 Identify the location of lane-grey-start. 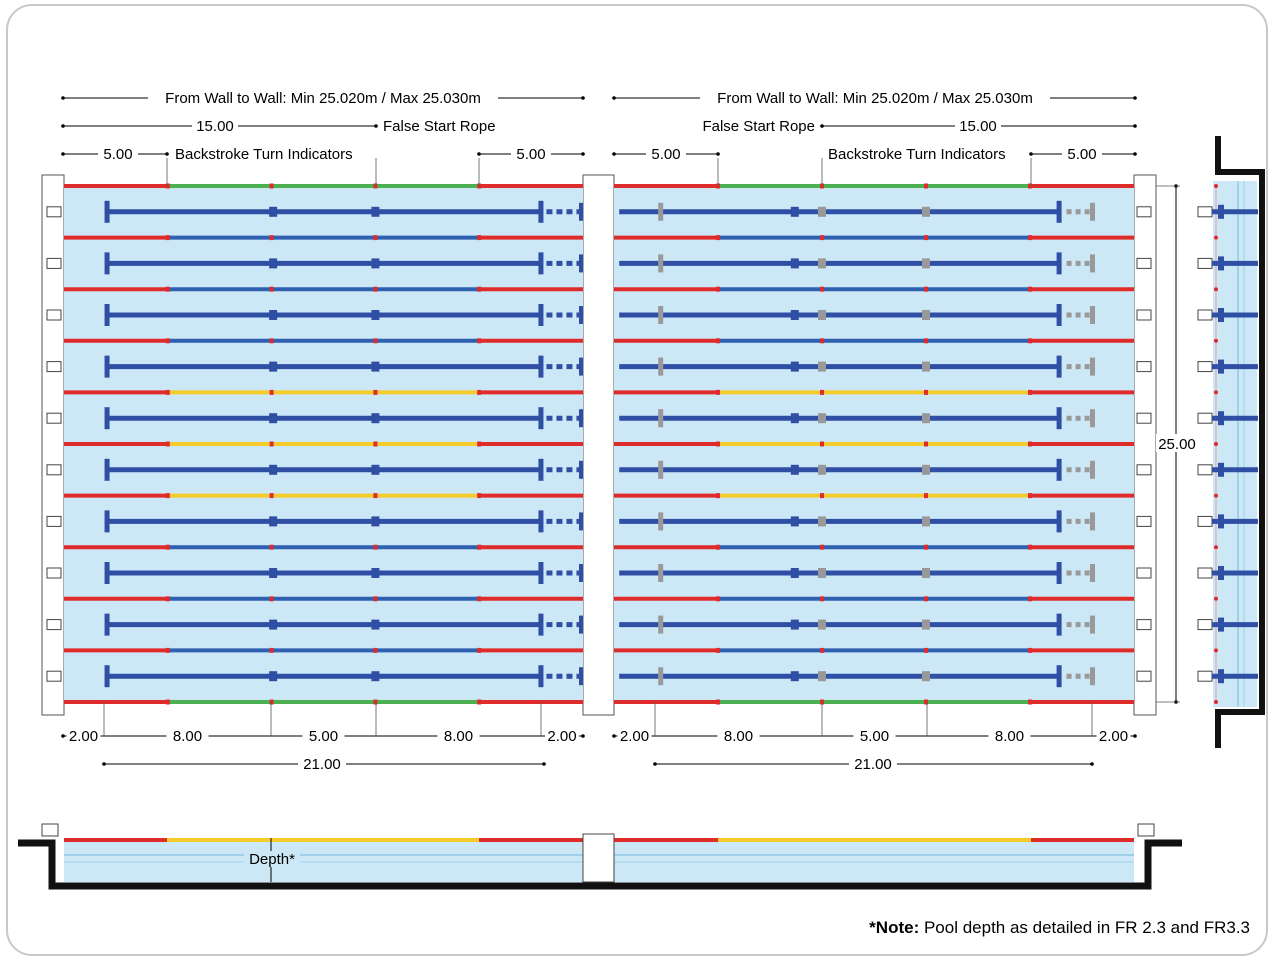
(661, 315).